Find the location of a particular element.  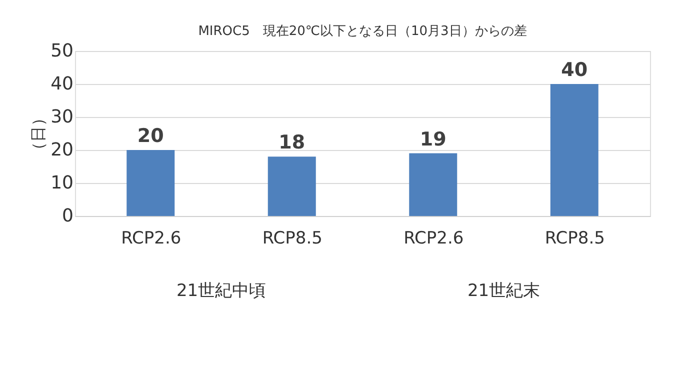

y-tick-label: 10 is located at coordinates (62, 183).